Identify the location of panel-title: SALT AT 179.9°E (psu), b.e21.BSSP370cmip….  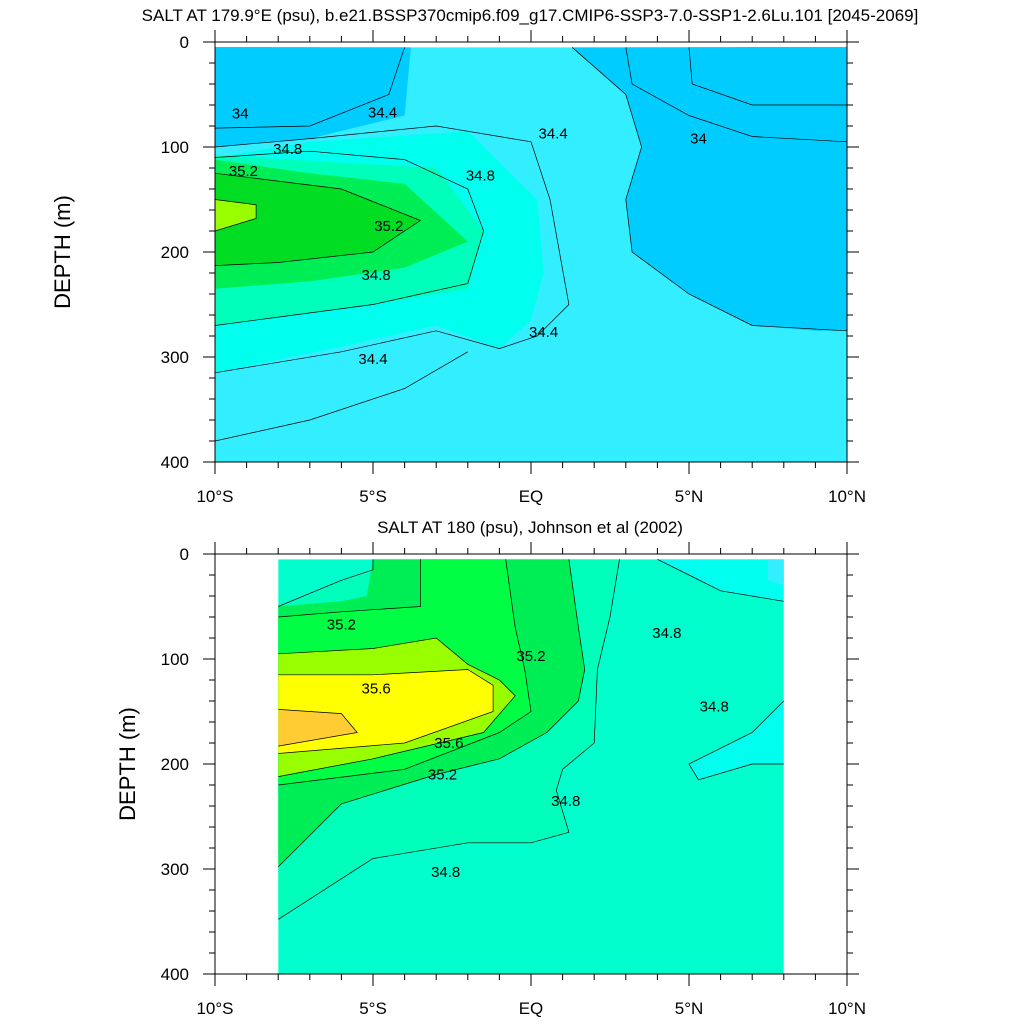
(530, 15).